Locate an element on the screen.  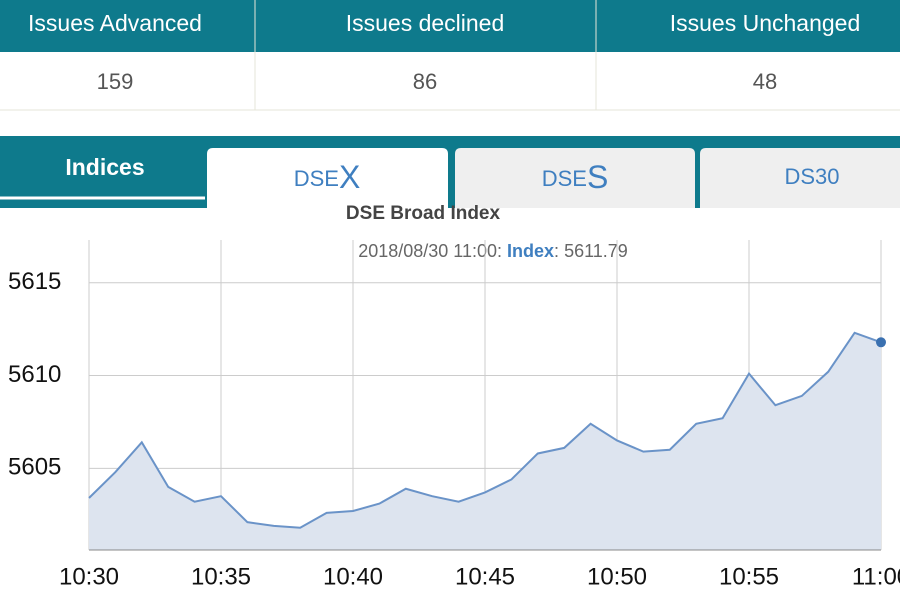
stats-header is located at coordinates (450, 26).